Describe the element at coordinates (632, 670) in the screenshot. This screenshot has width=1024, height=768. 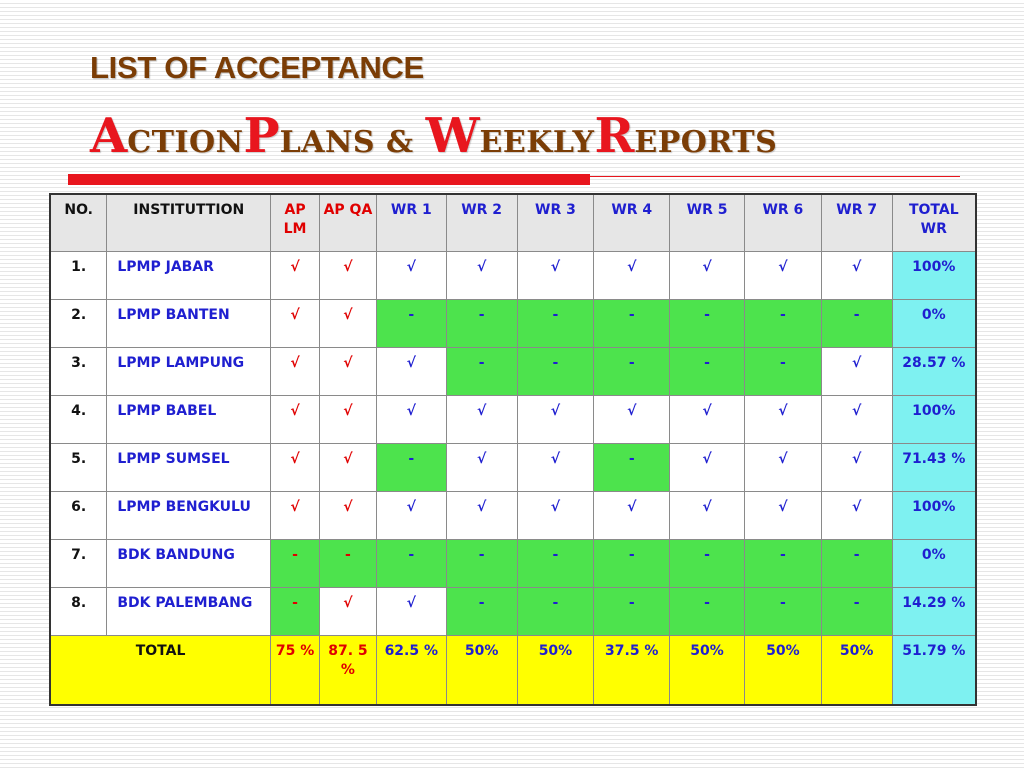
I see `total-value-cell: 37.5 %` at that location.